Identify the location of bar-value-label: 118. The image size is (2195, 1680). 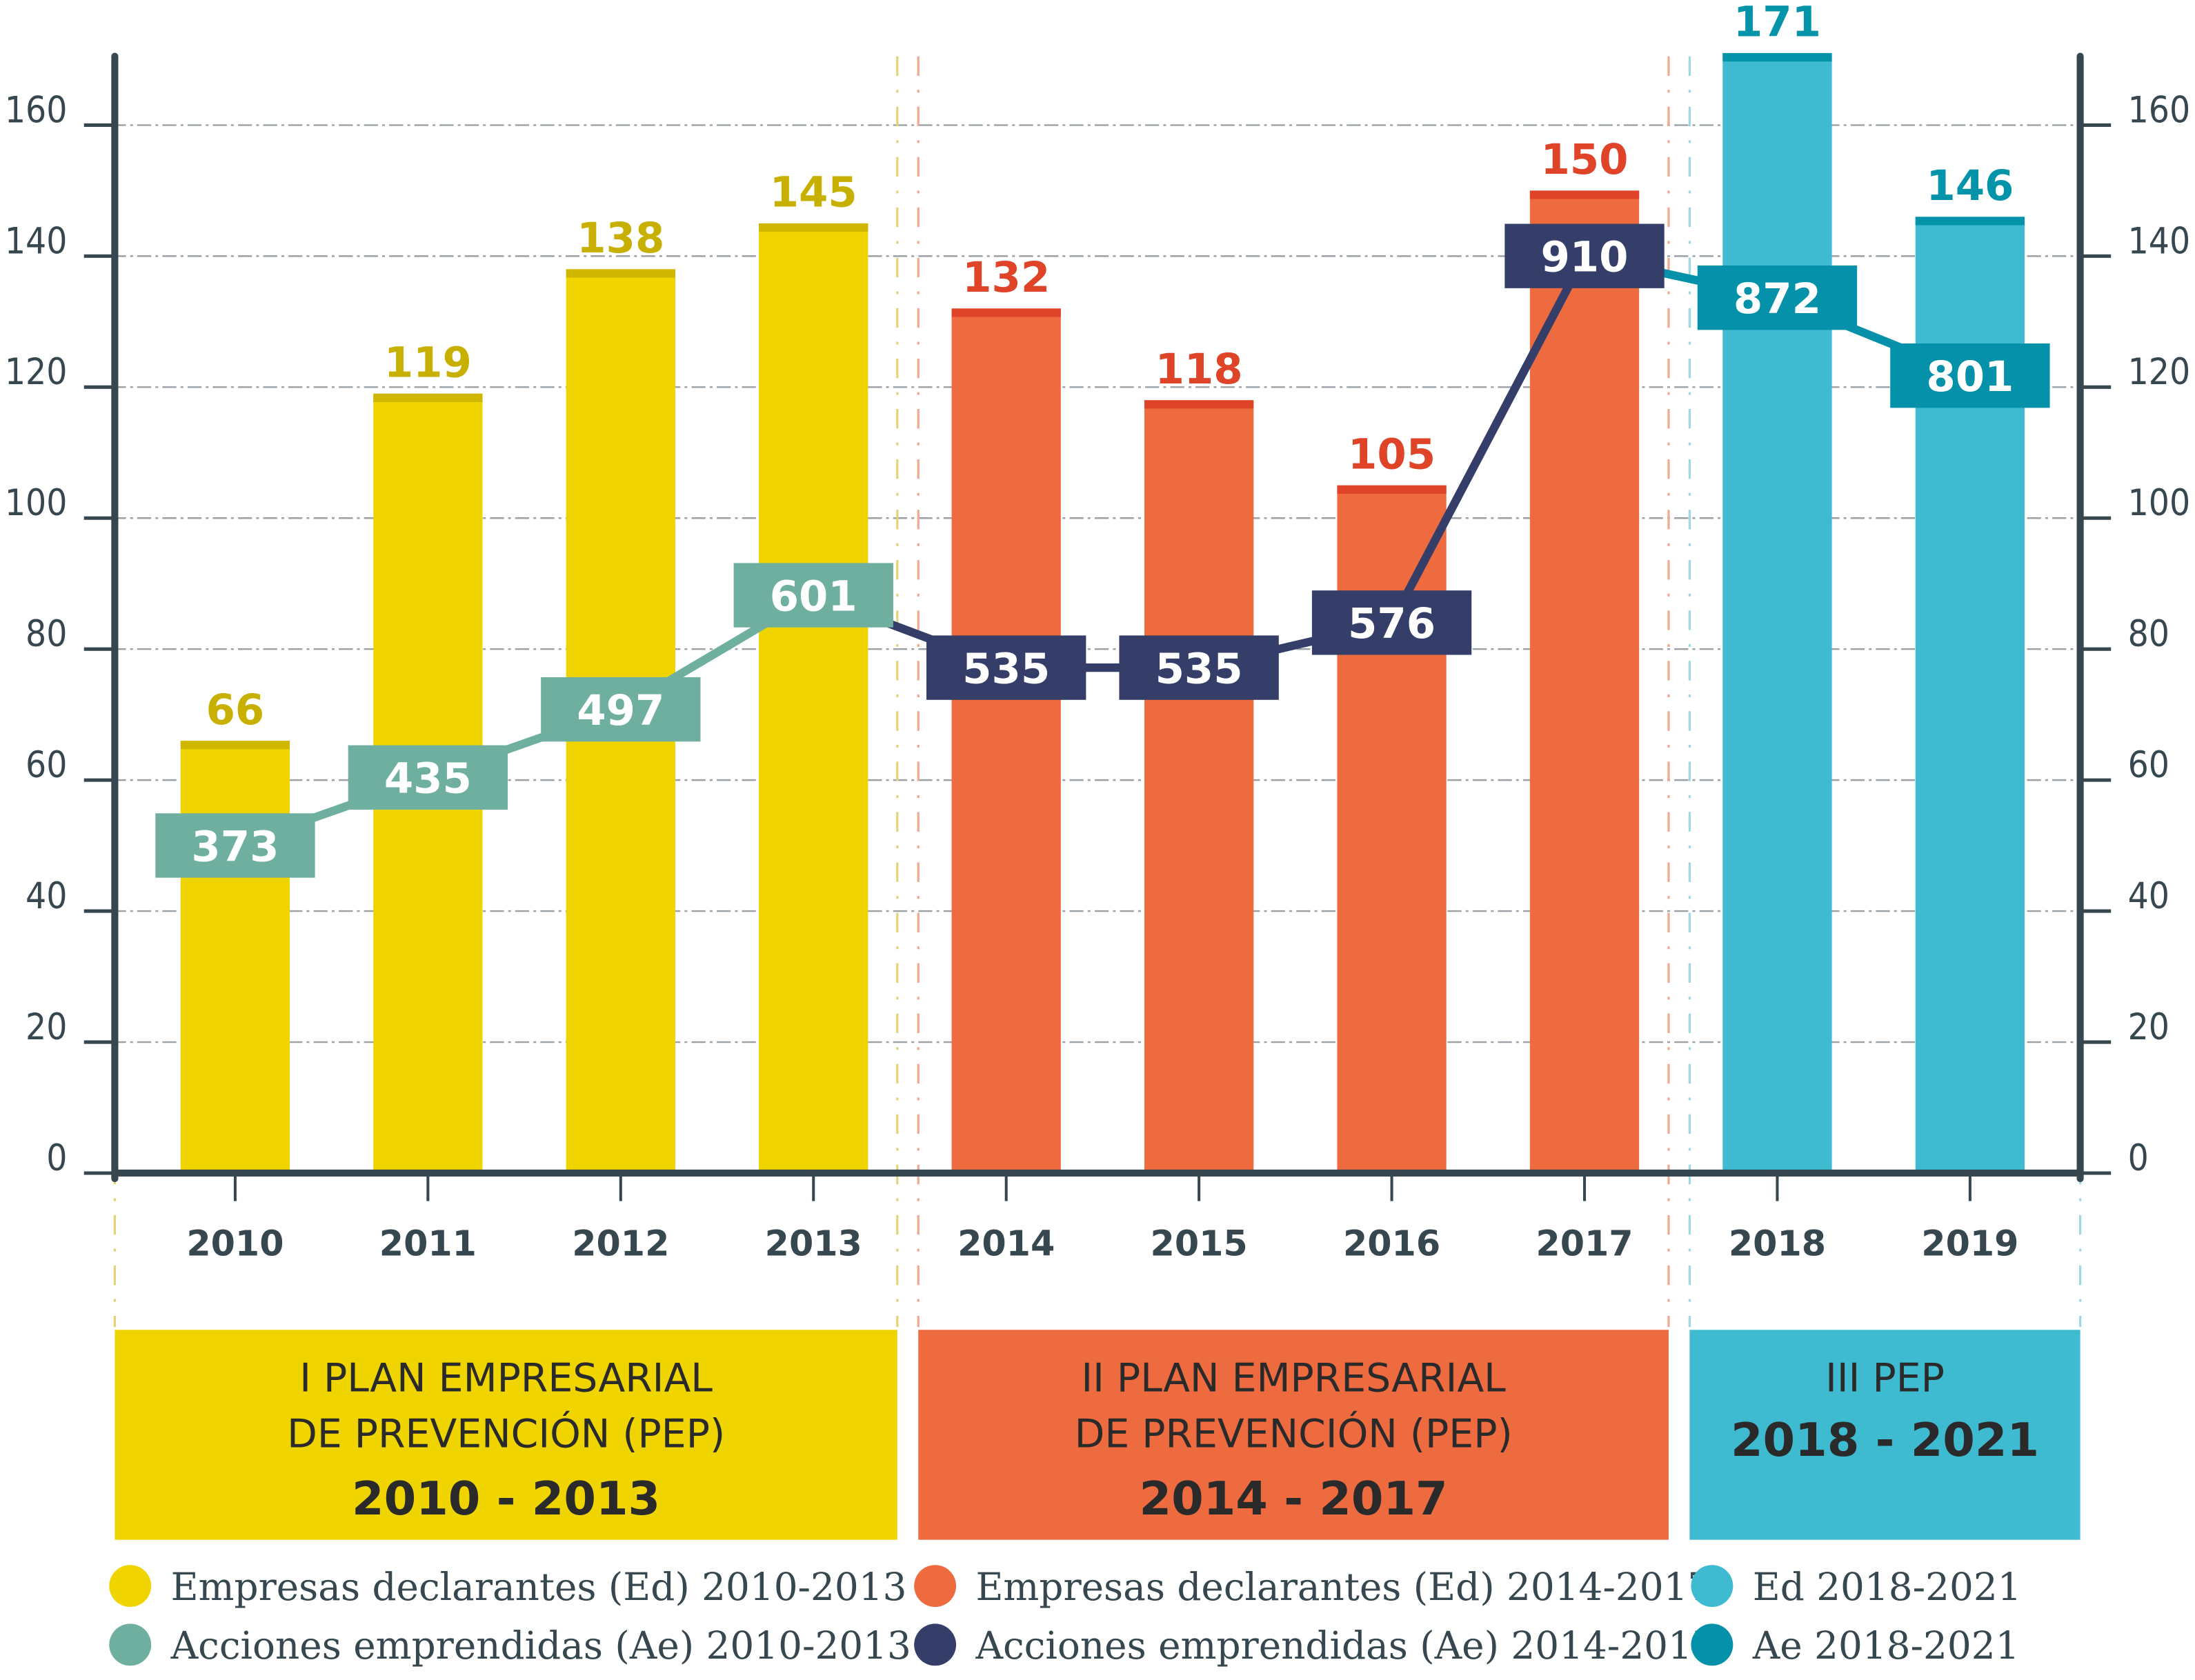
(1199, 369).